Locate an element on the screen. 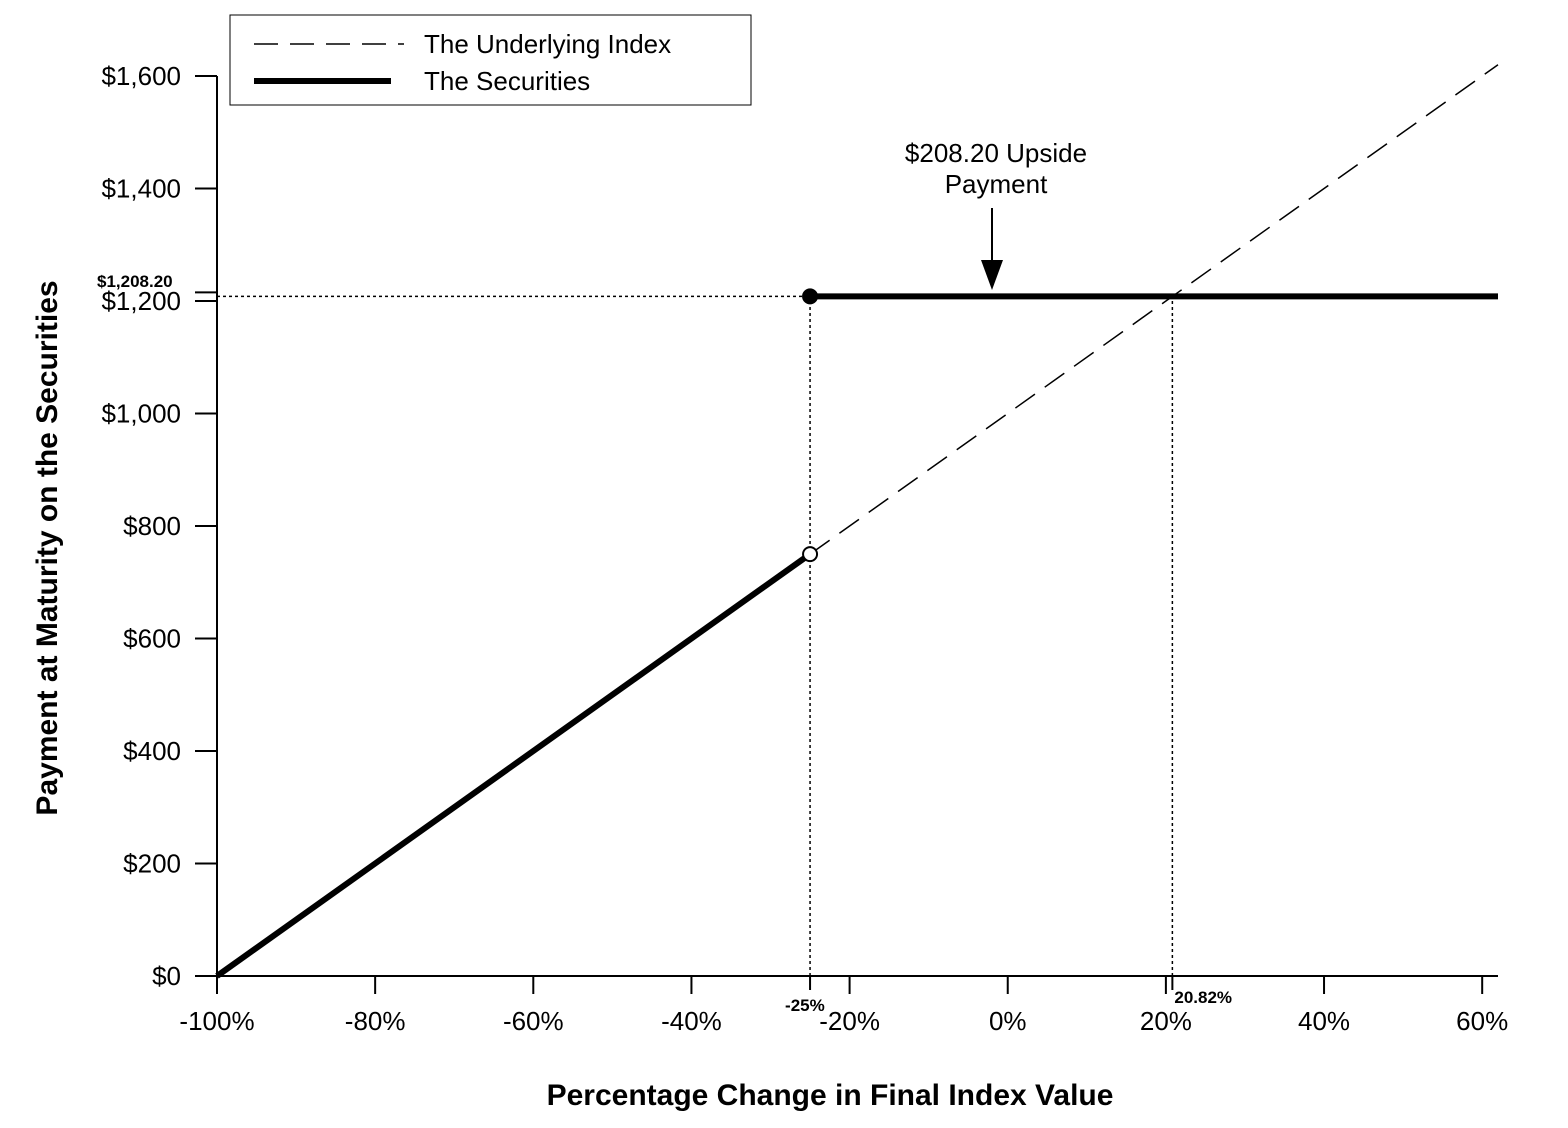 The height and width of the screenshot is (1128, 1568). y-tick-label-0: $0 is located at coordinates (166, 976).